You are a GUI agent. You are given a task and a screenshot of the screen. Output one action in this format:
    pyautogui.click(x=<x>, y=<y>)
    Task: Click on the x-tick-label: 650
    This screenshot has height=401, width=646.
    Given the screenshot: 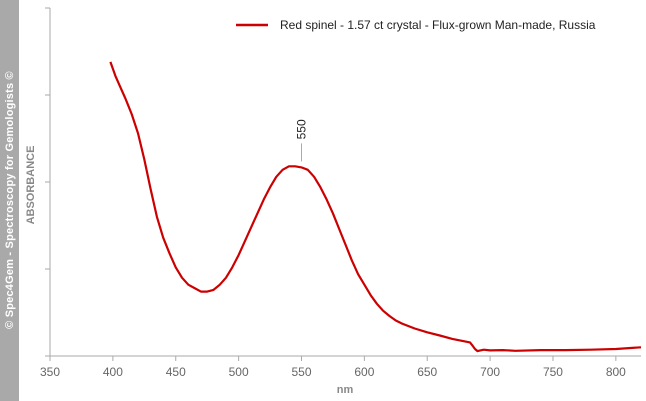 What is the action you would take?
    pyautogui.click(x=427, y=372)
    